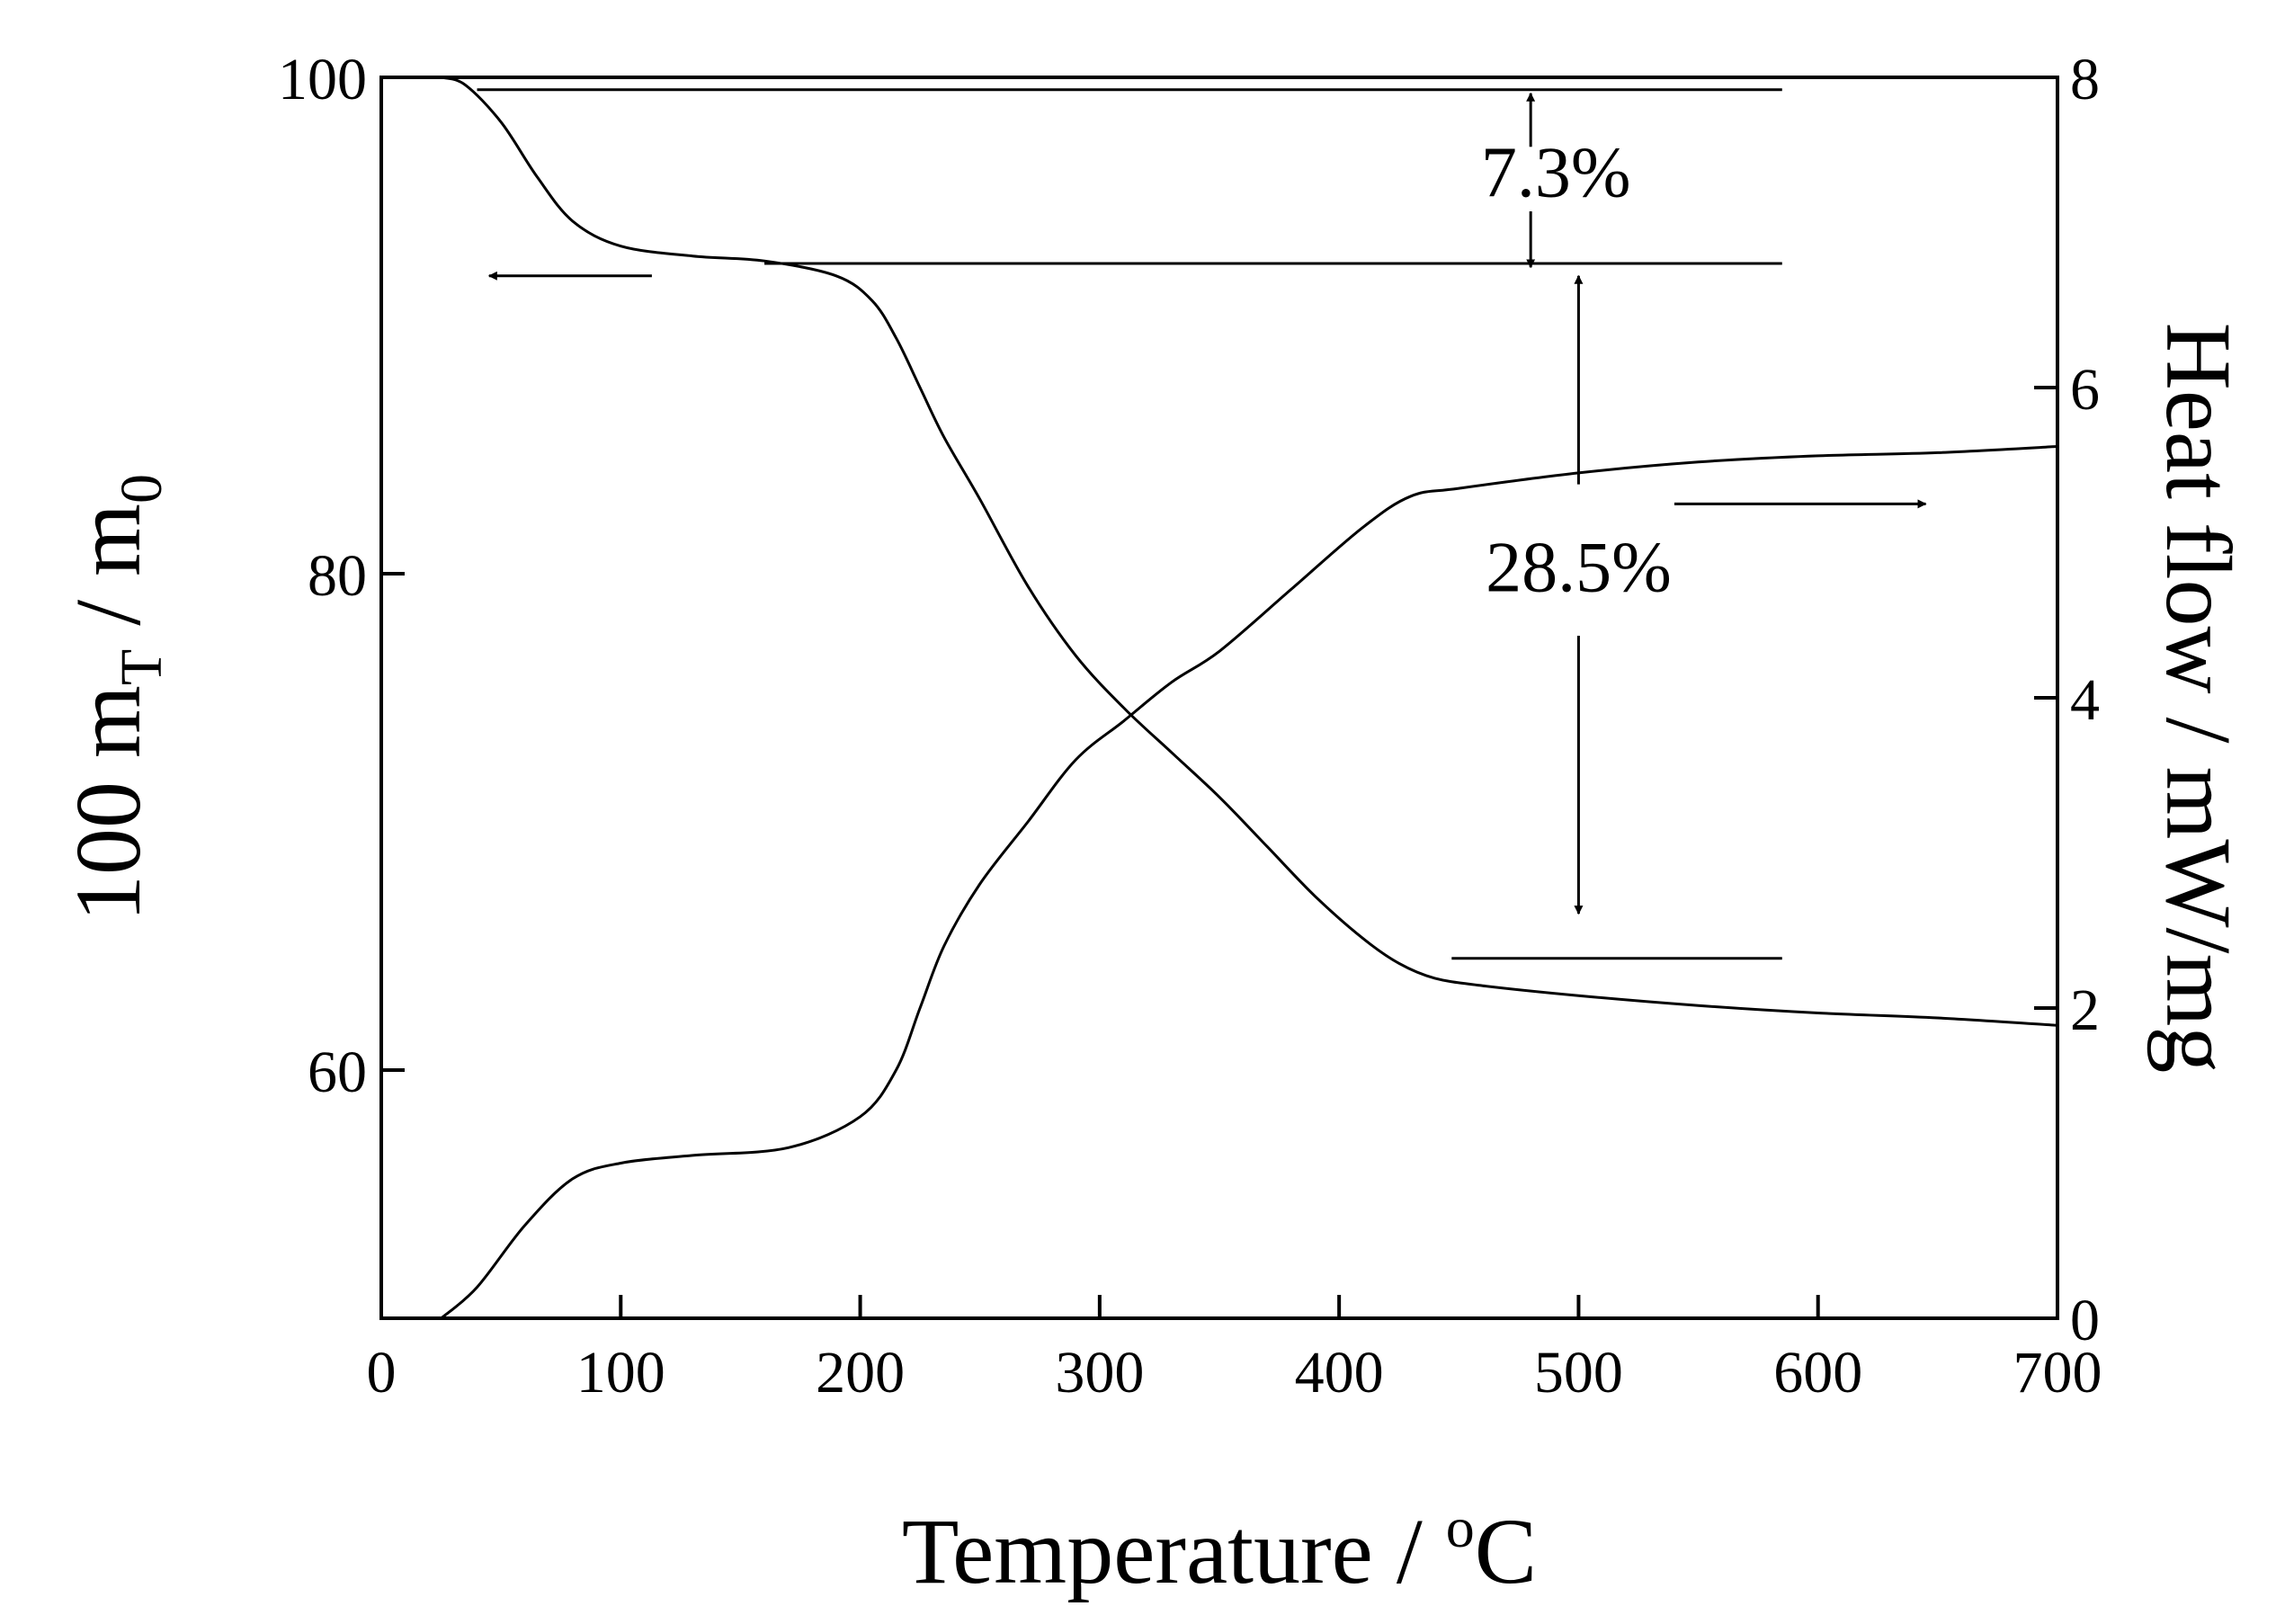 Image resolution: width=2276 pixels, height=1624 pixels. What do you see at coordinates (322, 79) in the screenshot?
I see `y-left-tick-label: 100` at bounding box center [322, 79].